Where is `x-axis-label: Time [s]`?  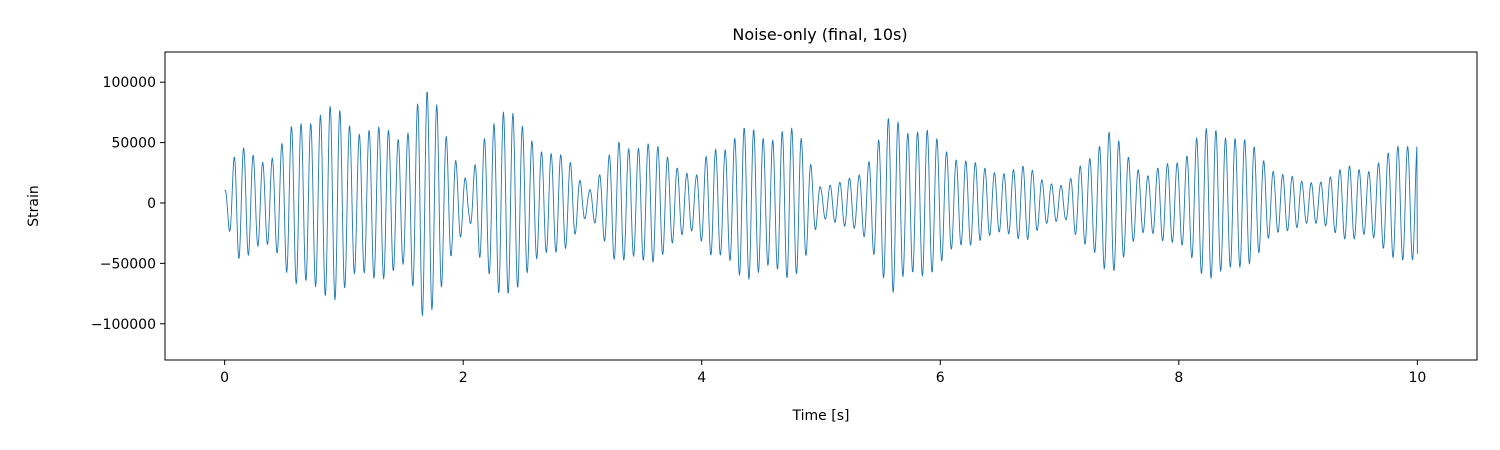
x-axis-label: Time [s] is located at coordinates (821, 416).